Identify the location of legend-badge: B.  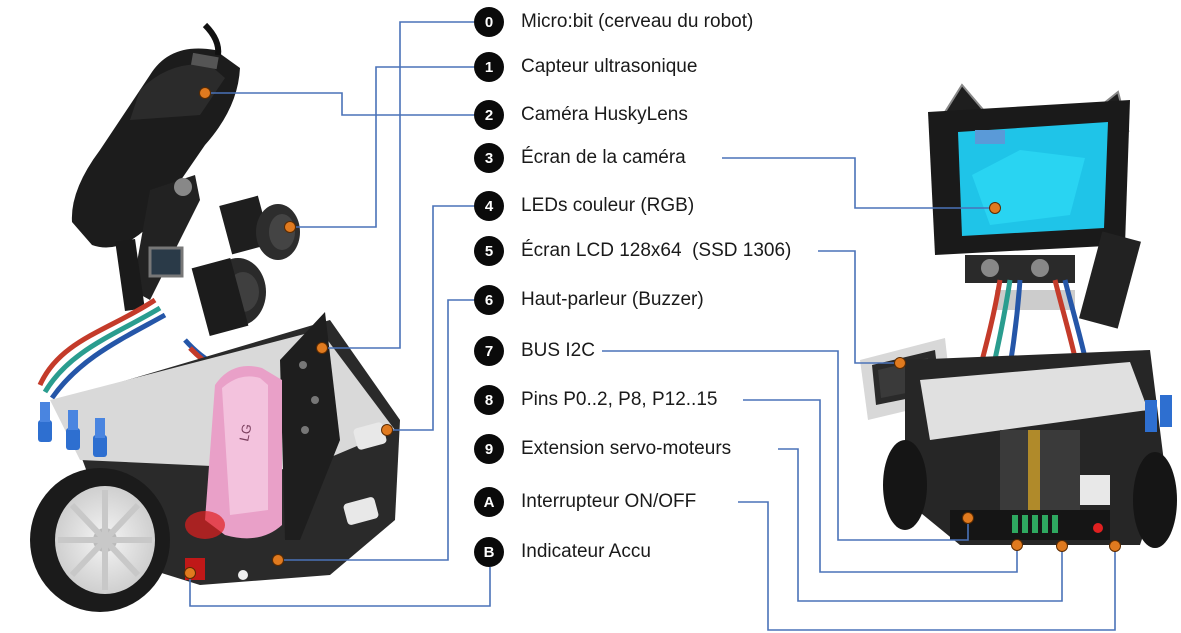
(489, 552).